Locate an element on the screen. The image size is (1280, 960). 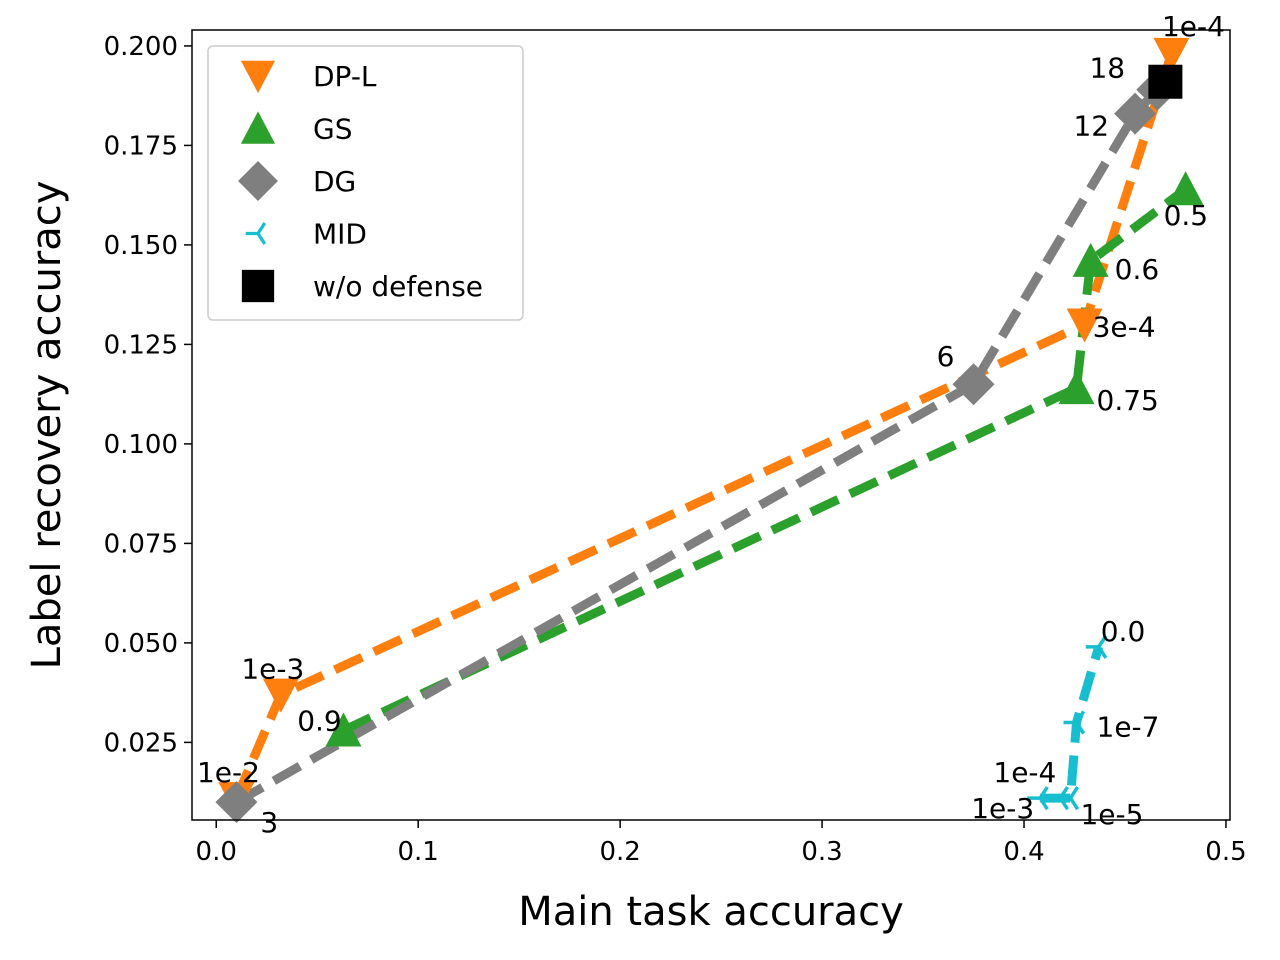
point-label-dp-l-1: 1e-3 is located at coordinates (272, 669).